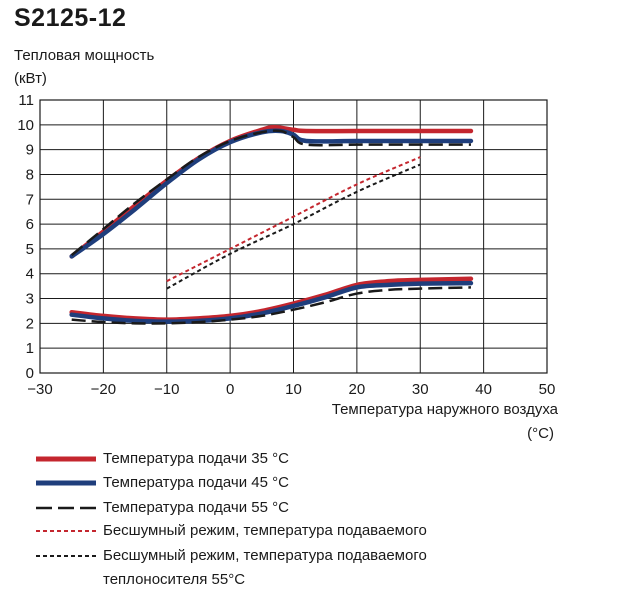 This screenshot has height=596, width=620. What do you see at coordinates (166, 389) in the screenshot?
I see `x-tick-label: −10` at bounding box center [166, 389].